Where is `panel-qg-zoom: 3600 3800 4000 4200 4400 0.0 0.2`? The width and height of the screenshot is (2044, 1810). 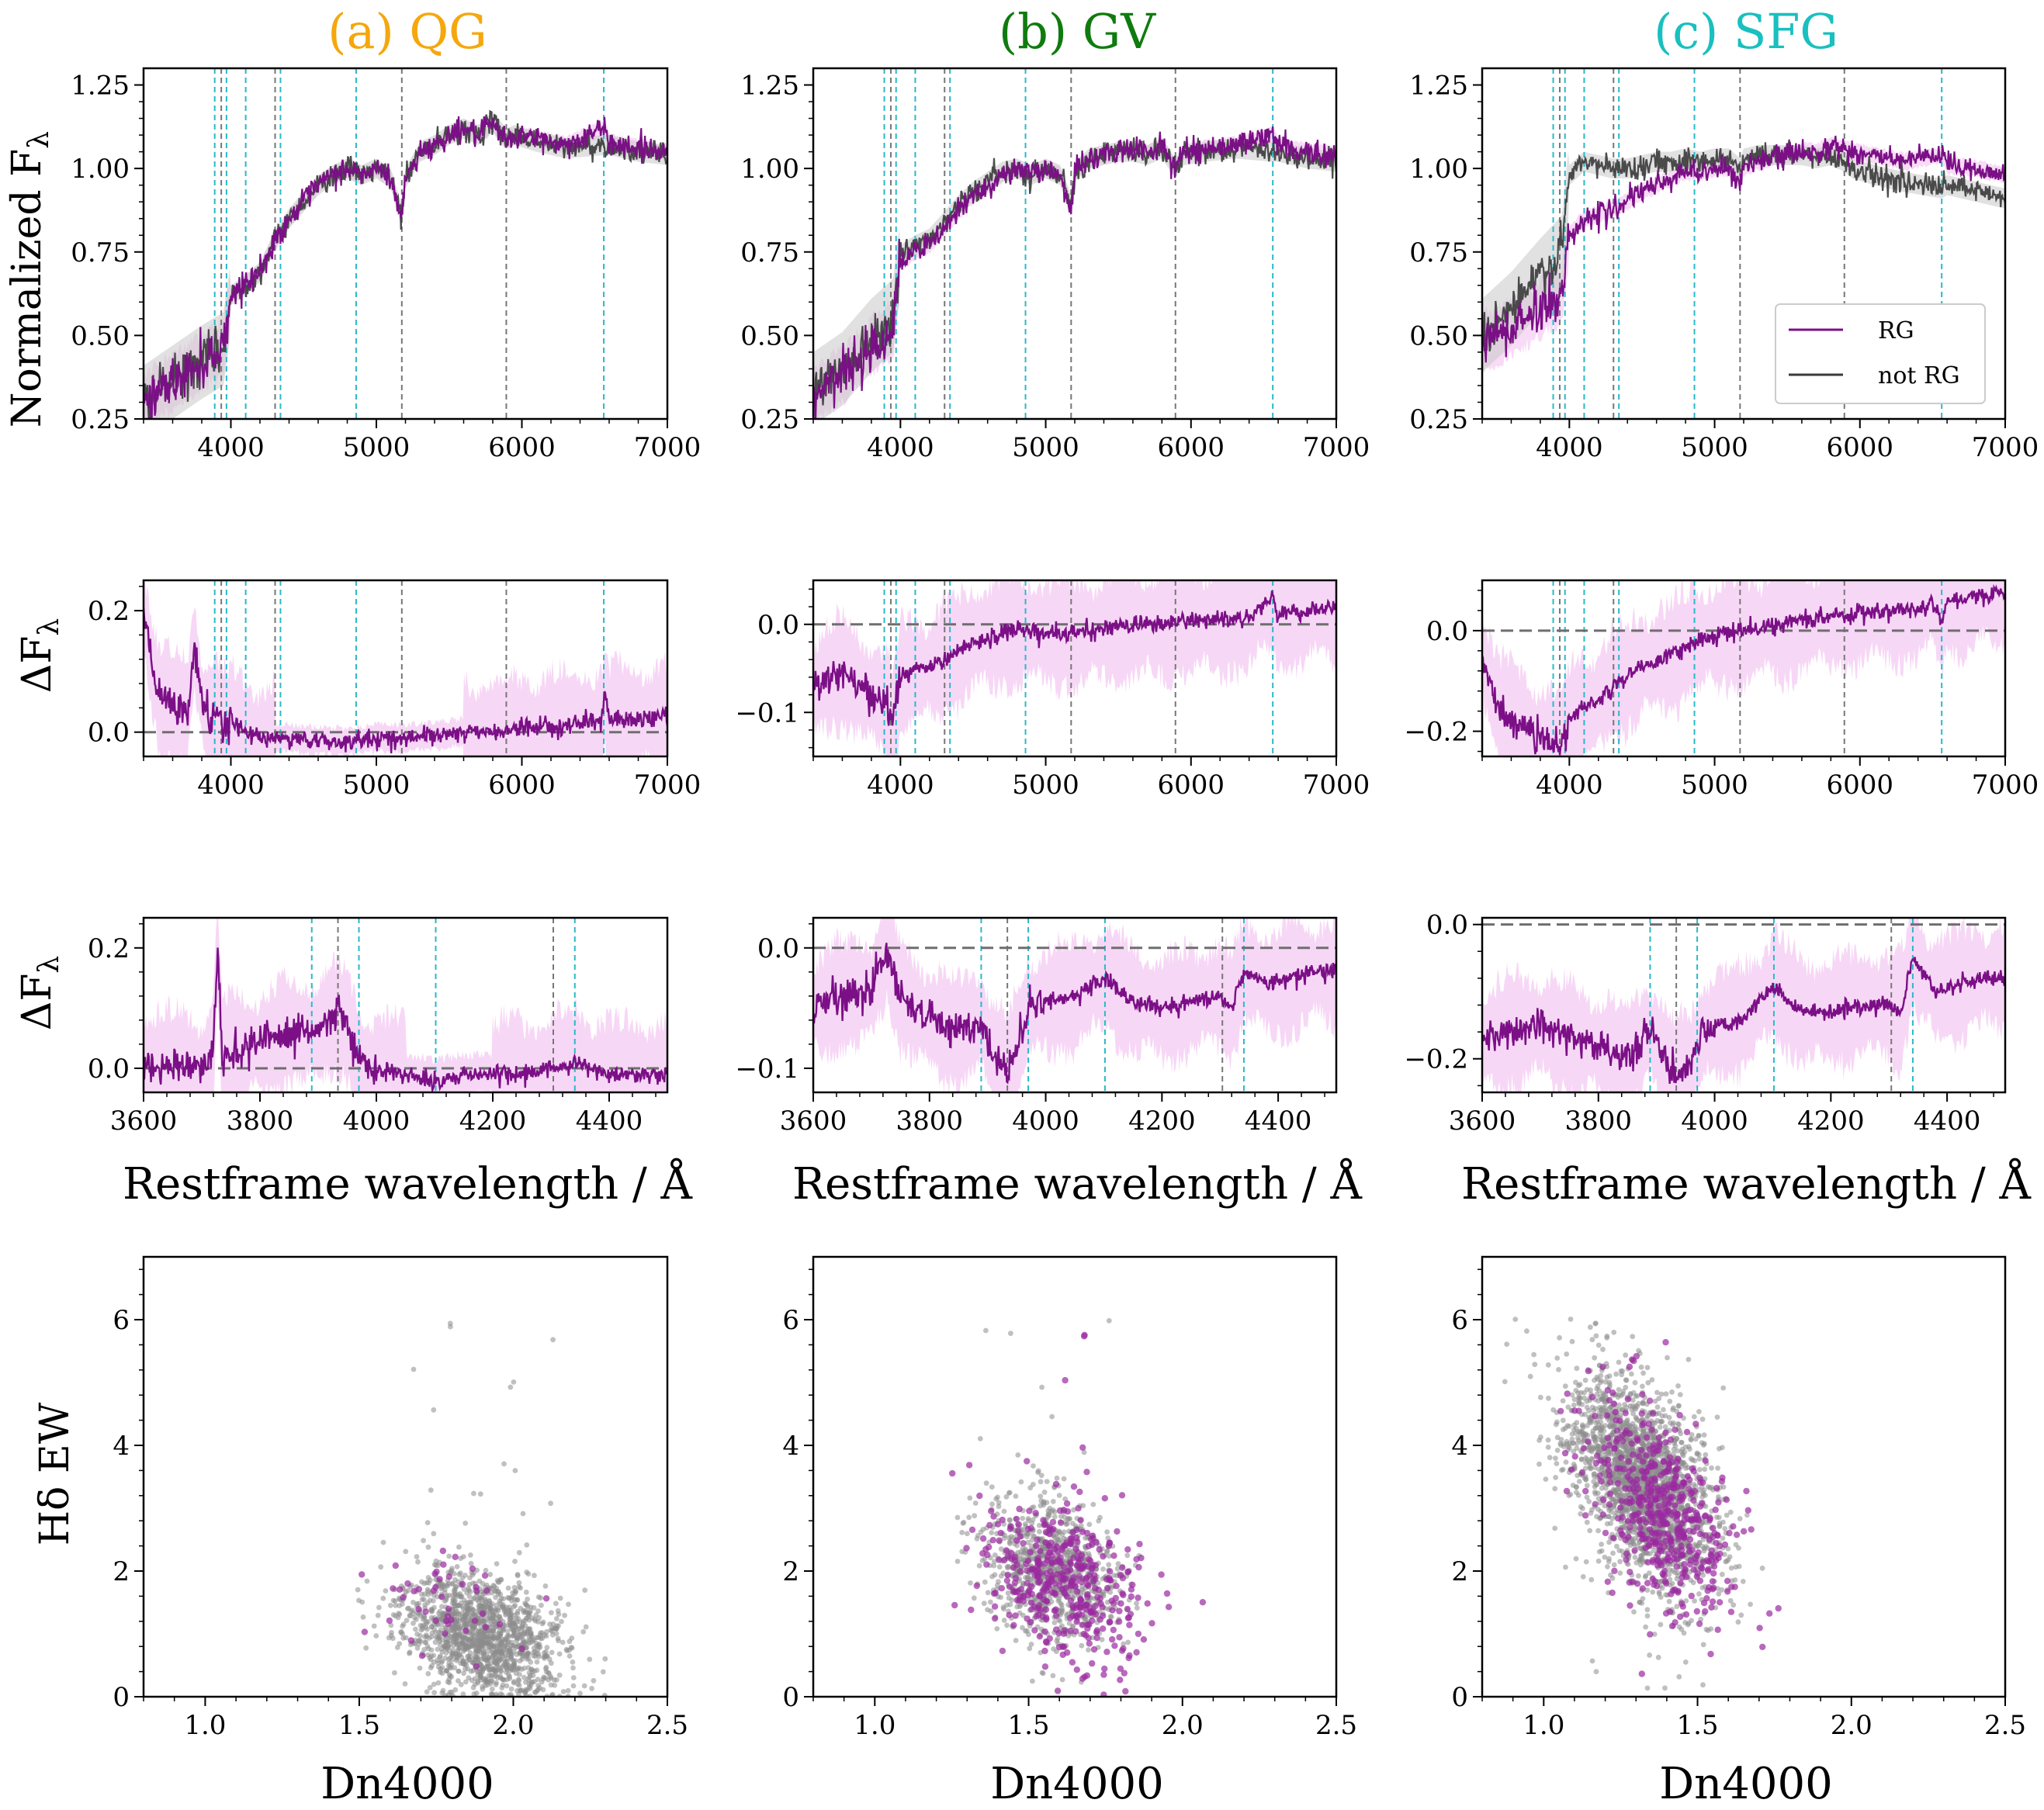
panel-qg-zoom: 3600 3800 4000 4200 4400 0.0 0.2 is located at coordinates (378, 1027).